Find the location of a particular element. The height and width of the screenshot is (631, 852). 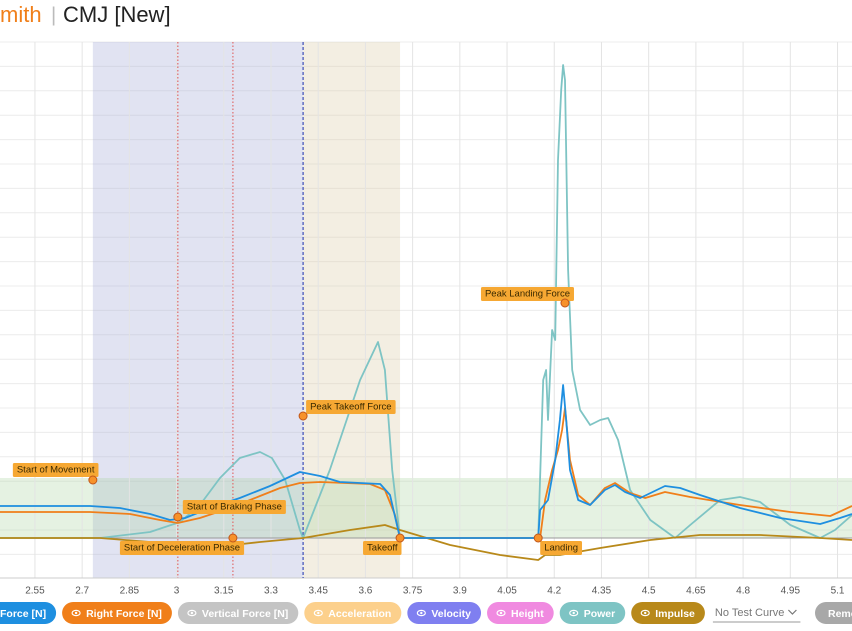

legend-toggle: Impulse is located at coordinates (668, 613).